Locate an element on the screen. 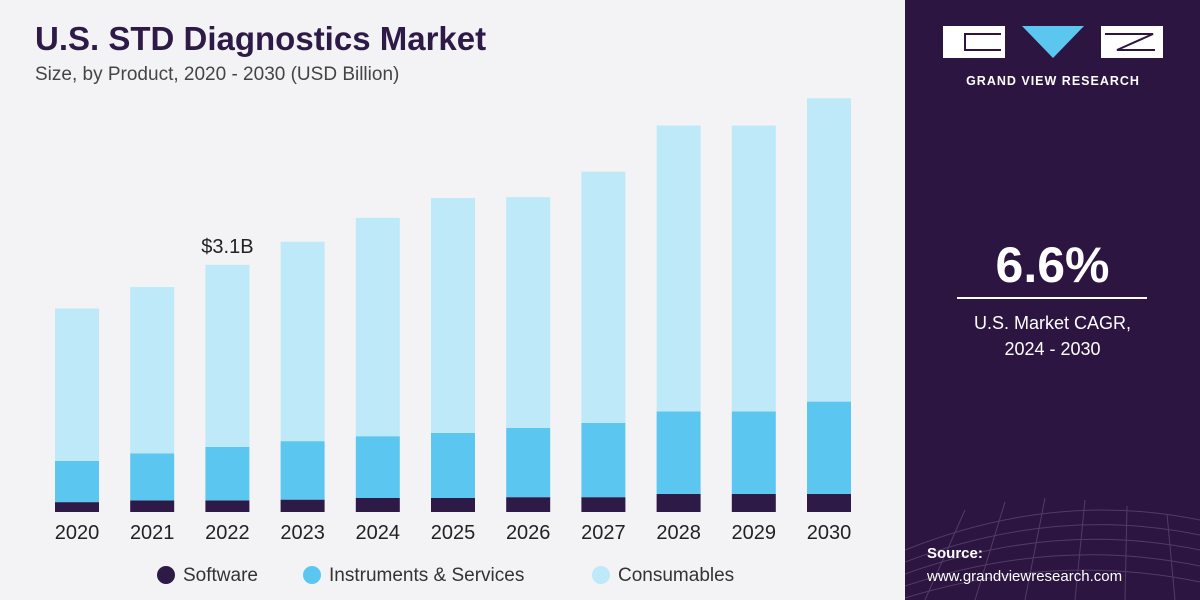 The width and height of the screenshot is (1200, 600). bar-2026-instruments-services is located at coordinates (528, 462).